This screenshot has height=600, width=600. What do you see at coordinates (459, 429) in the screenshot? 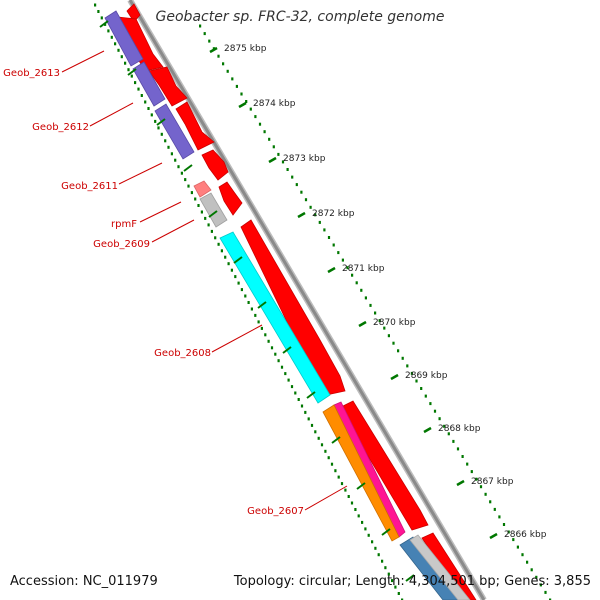
I see `kbp-label: 2868 kbp` at bounding box center [459, 429].